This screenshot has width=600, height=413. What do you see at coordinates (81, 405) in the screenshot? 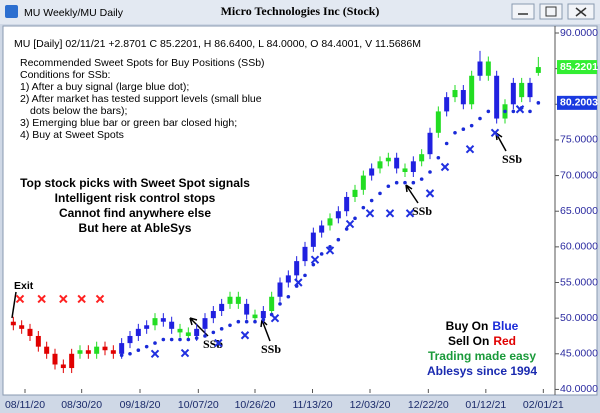
I see `x-tick-label: 08/30/20` at bounding box center [81, 405].